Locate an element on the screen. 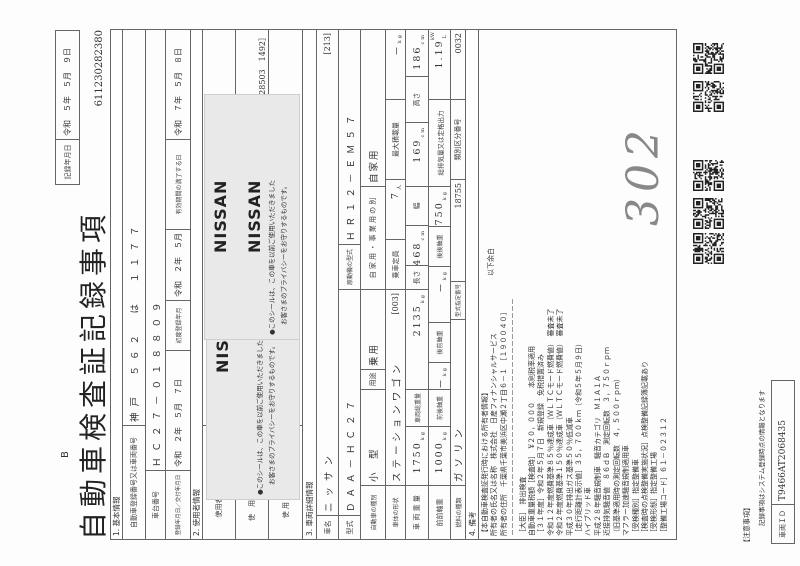 The image size is (800, 566). rear-rear-axle-value: 750 kg is located at coordinates (439, 206).